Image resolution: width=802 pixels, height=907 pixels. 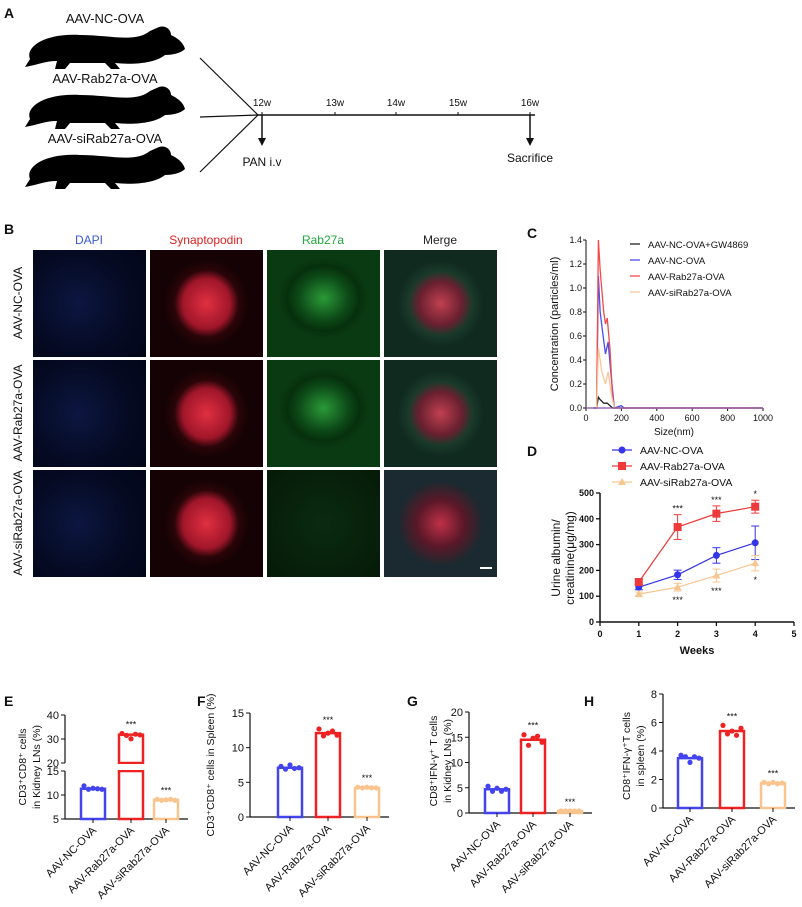 I want to click on y-tick-label: 0.4, so click(x=575, y=360).